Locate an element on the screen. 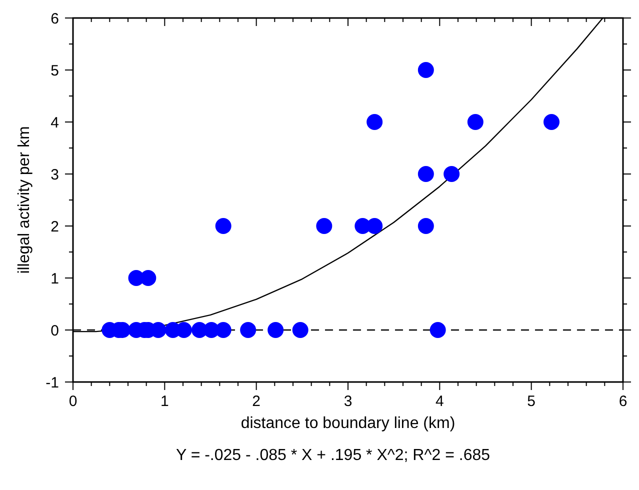  x-tick-label: 2 is located at coordinates (256, 401).